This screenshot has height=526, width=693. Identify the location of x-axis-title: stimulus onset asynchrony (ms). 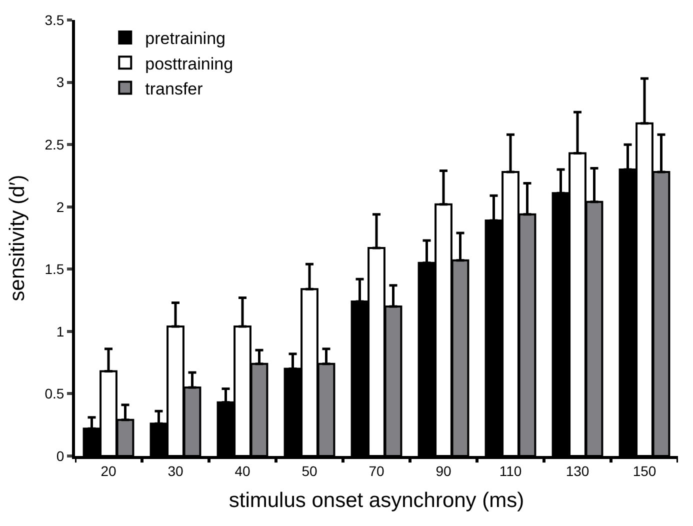
(376, 500).